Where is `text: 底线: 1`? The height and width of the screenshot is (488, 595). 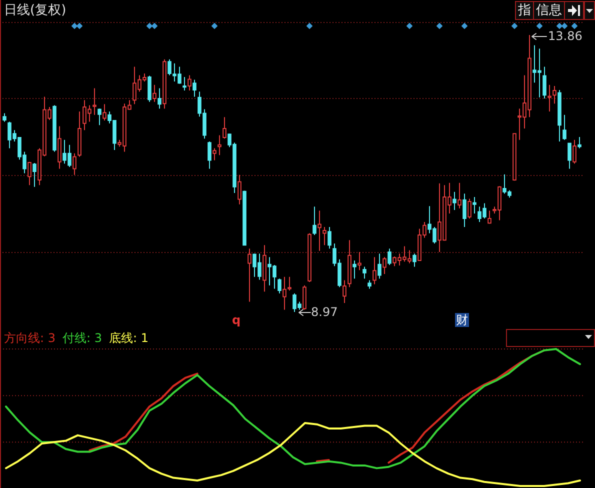 text: 底线: 1 is located at coordinates (128, 338).